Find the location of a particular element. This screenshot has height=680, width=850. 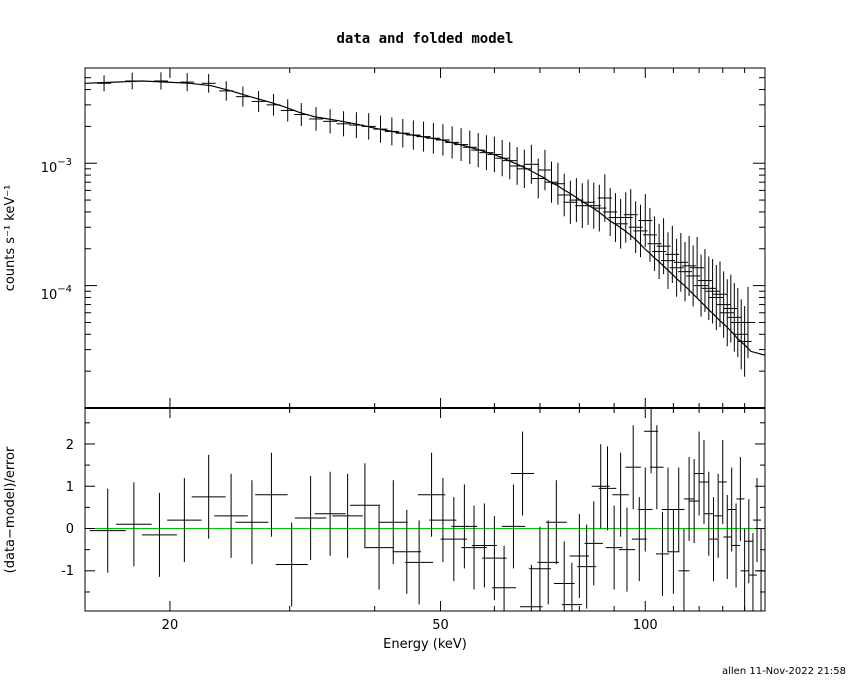

y-tick-label-1e-4: 10⁻⁴ is located at coordinates (56, 293).